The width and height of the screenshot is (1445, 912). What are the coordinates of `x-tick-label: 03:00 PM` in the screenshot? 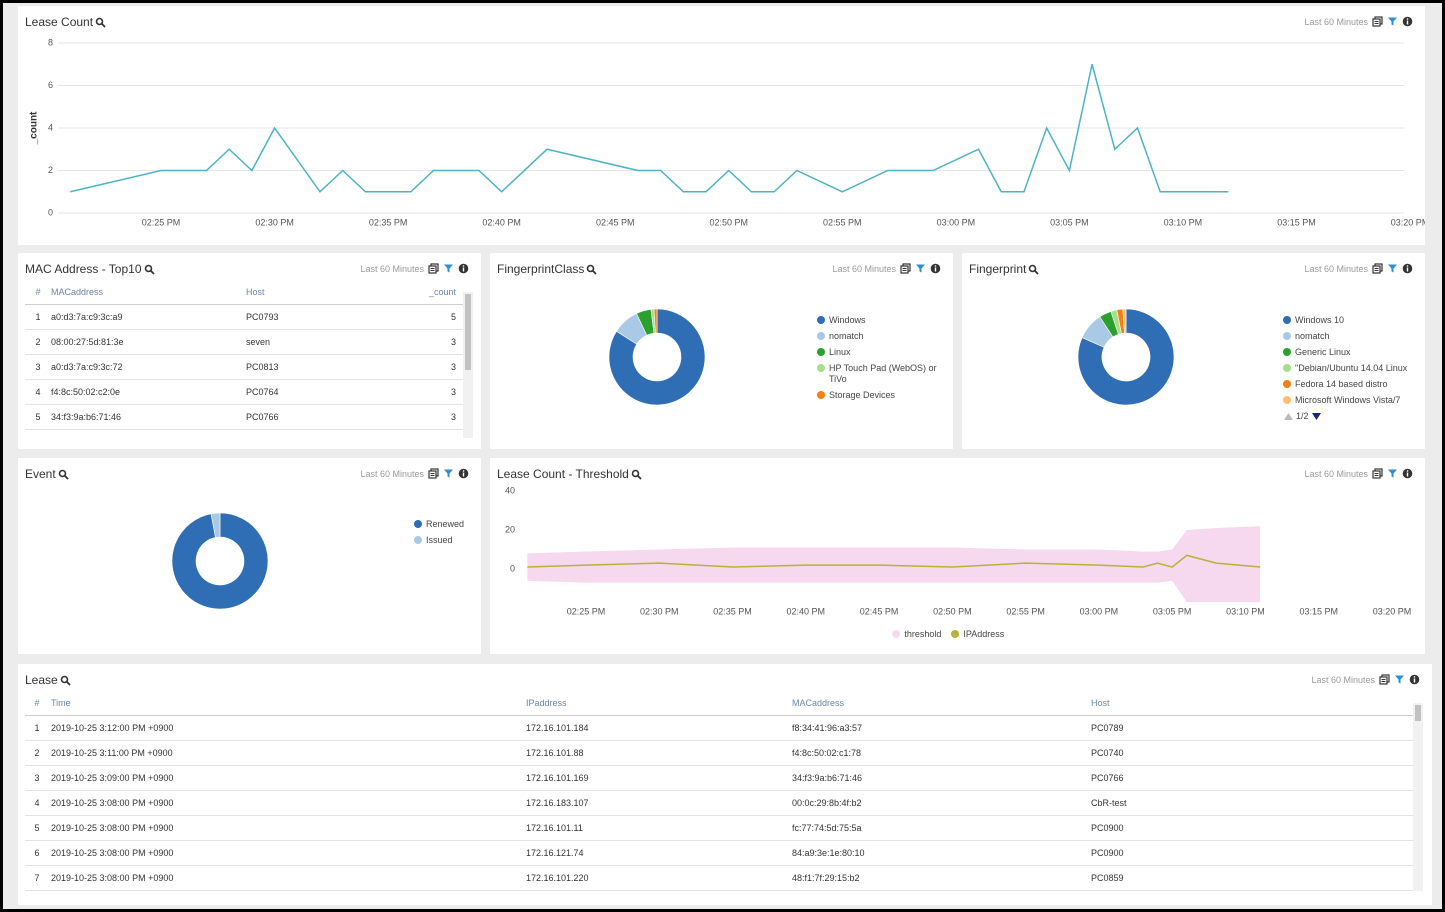 It's located at (956, 222).